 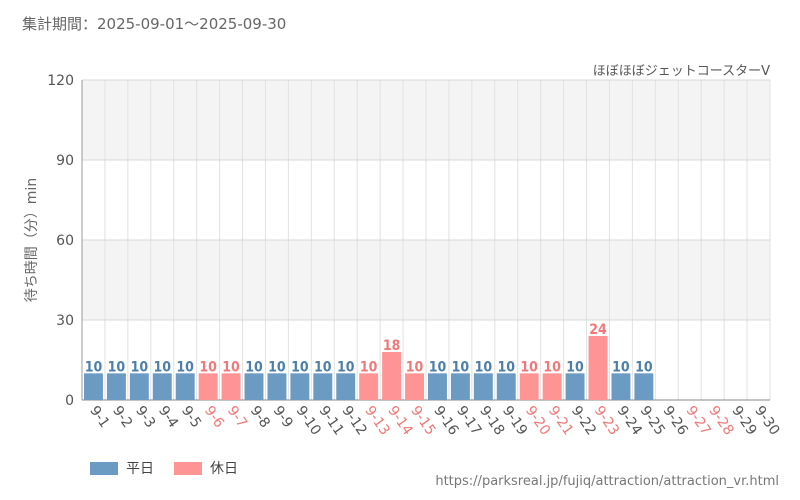 I want to click on x-tick-label: 9-12, so click(x=353, y=420).